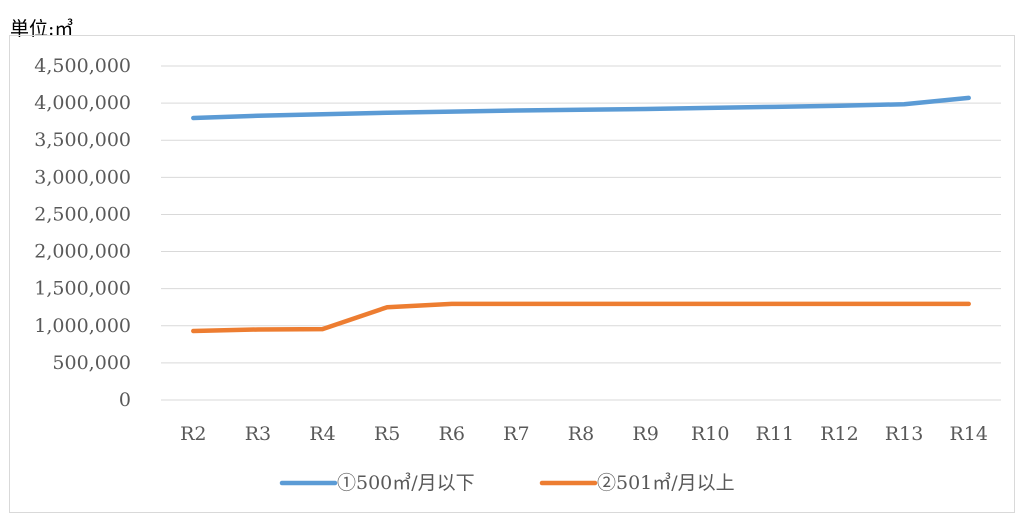 The height and width of the screenshot is (515, 1016). I want to click on y-axis-tick-label: 4,000,000, so click(82, 103).